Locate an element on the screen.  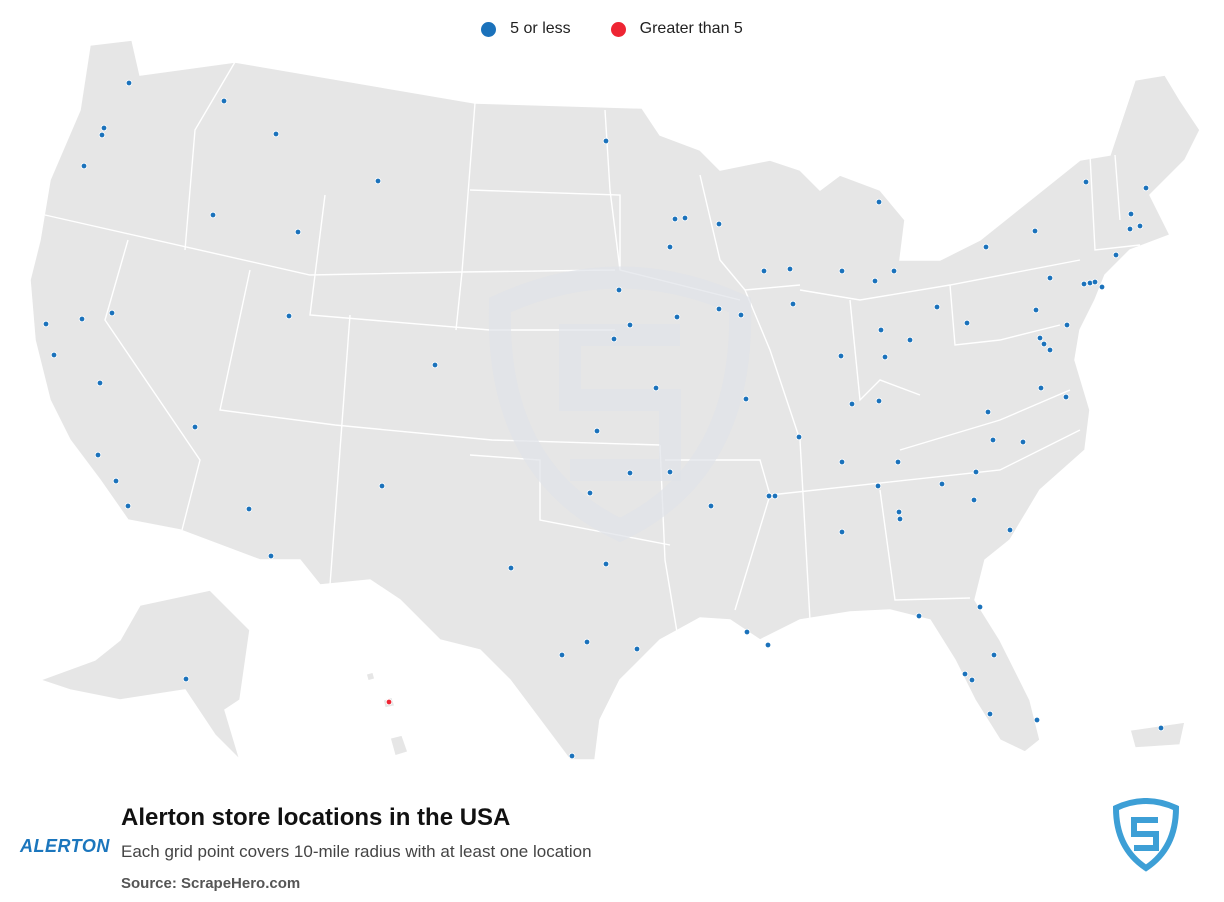
hawaii-island-oahu is located at coordinates (370, 676).